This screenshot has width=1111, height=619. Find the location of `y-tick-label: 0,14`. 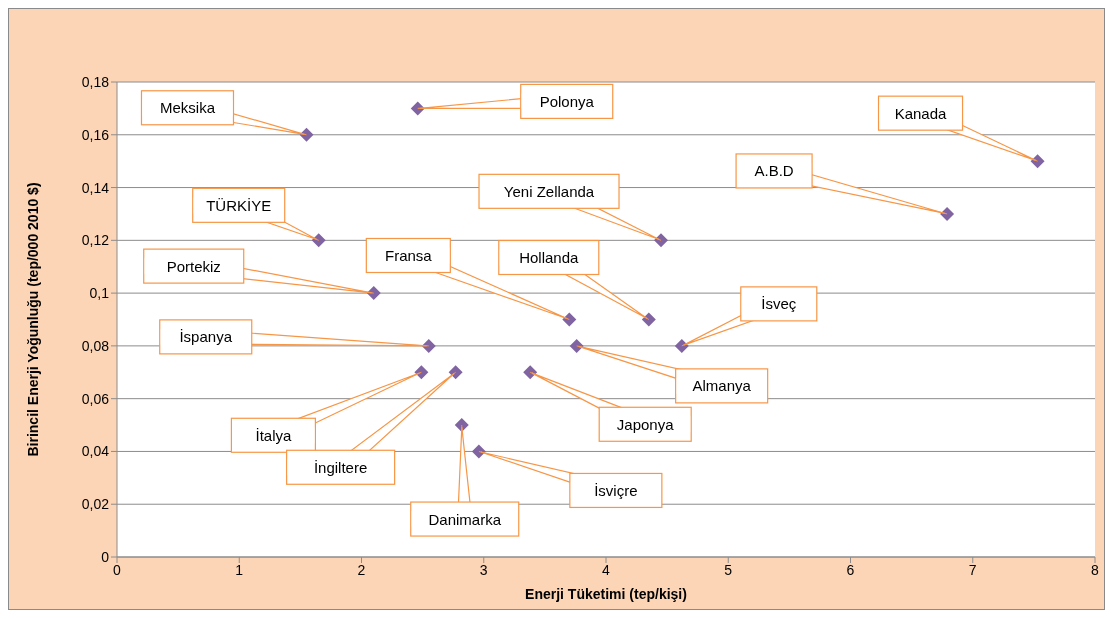

y-tick-label: 0,14 is located at coordinates (95, 187).